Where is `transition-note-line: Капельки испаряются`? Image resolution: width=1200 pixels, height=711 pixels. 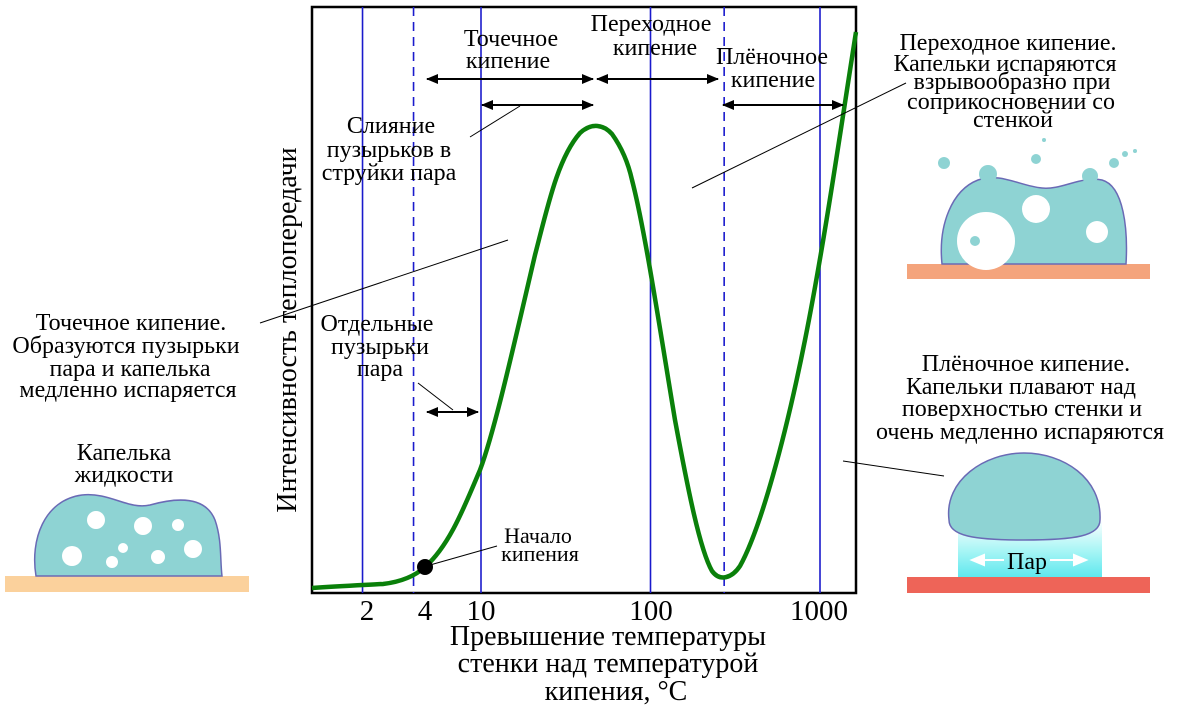
transition-note-line: Капельки испаряются is located at coordinates (1004, 64).